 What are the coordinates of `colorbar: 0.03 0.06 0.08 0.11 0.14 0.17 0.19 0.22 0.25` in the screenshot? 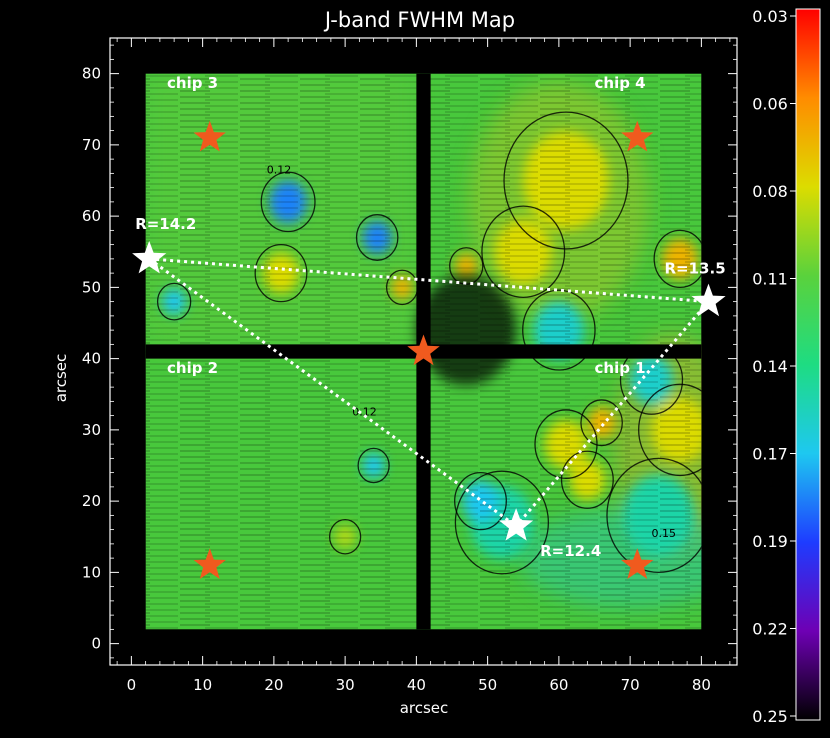 It's located at (786, 366).